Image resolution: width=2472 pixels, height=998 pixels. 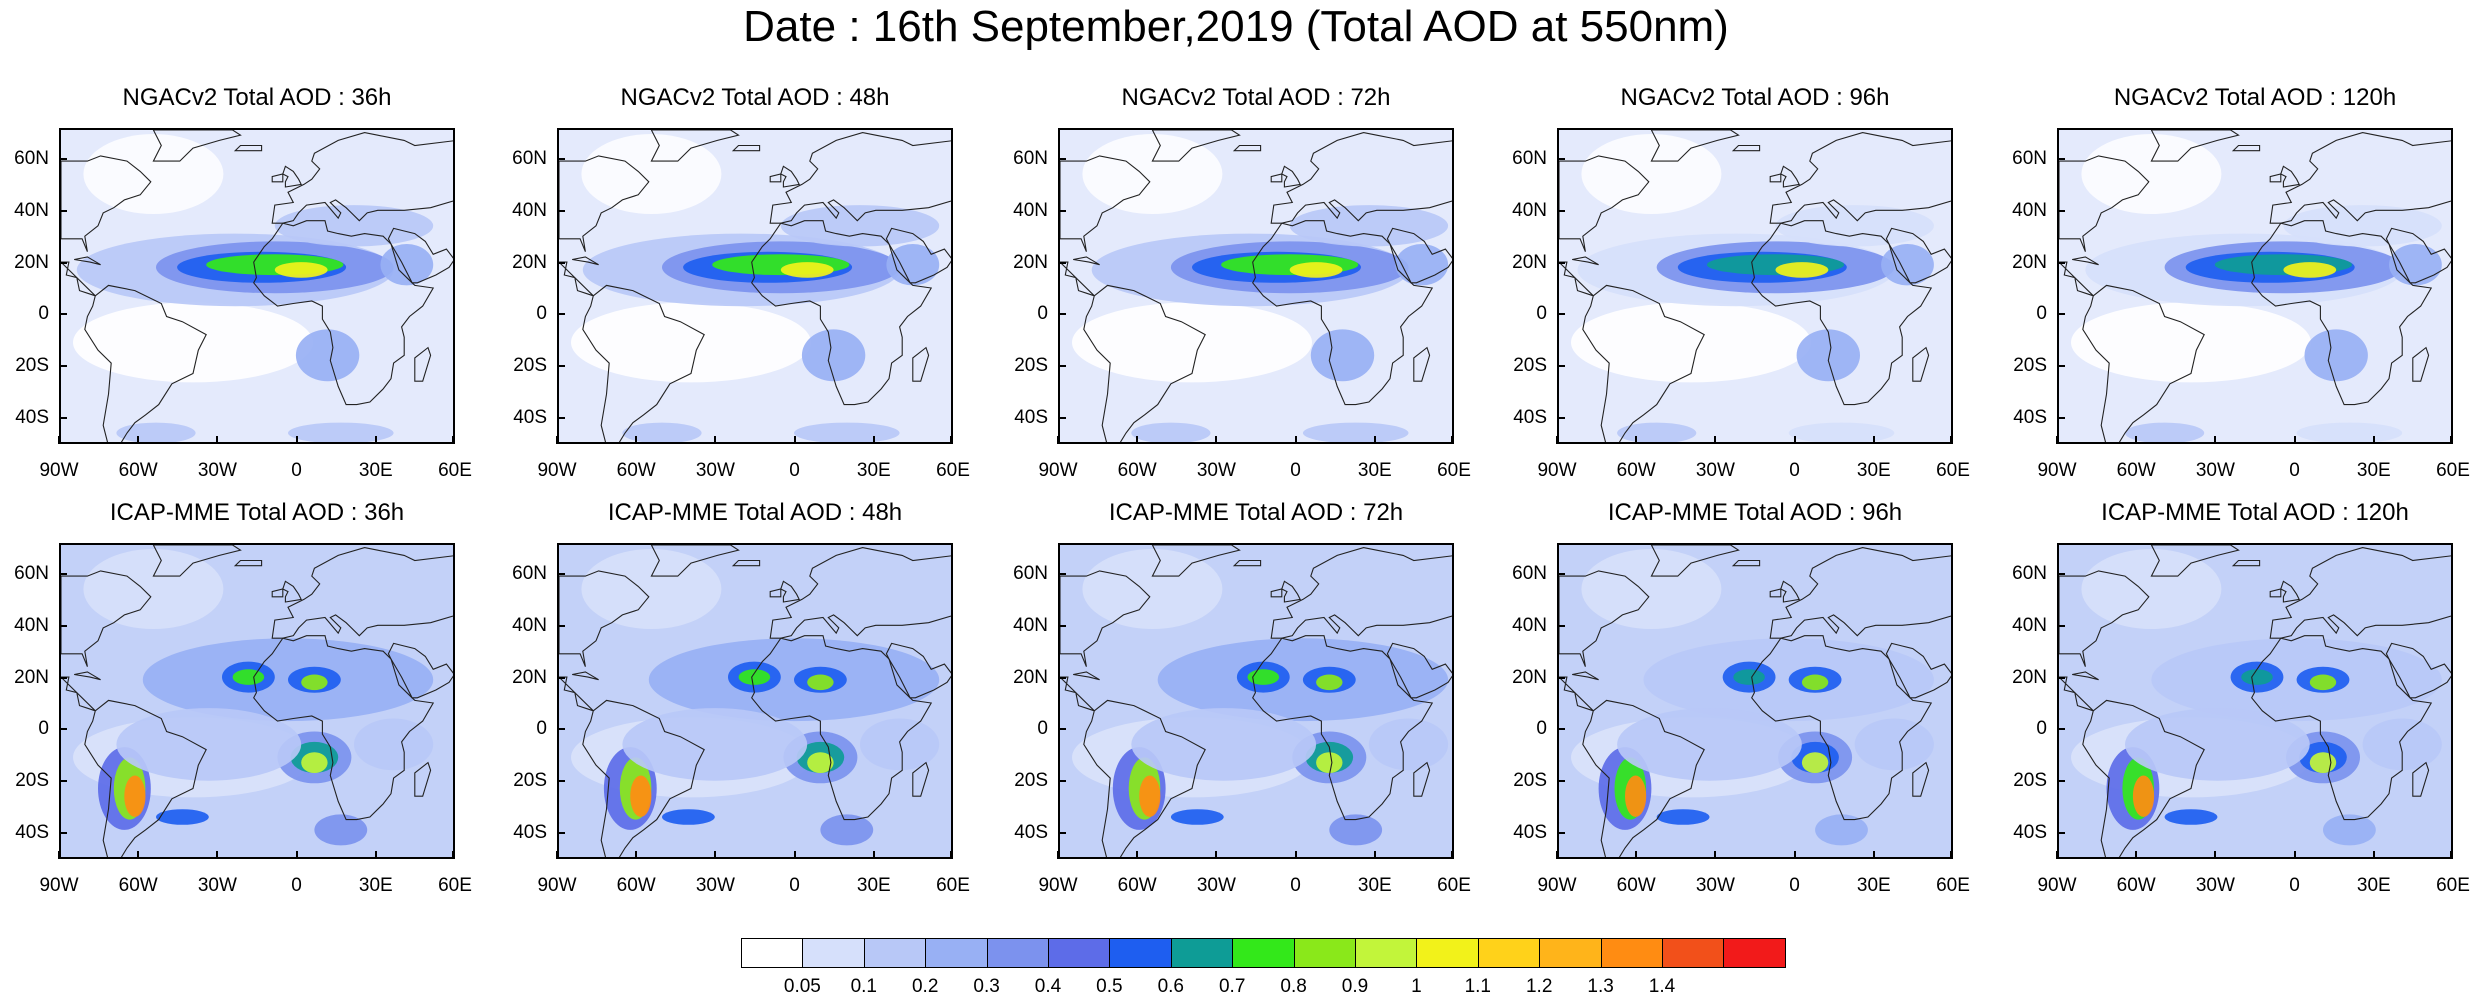 I want to click on panel-title: ICAP-MME Total AOD : 120h, so click(x=2255, y=512).